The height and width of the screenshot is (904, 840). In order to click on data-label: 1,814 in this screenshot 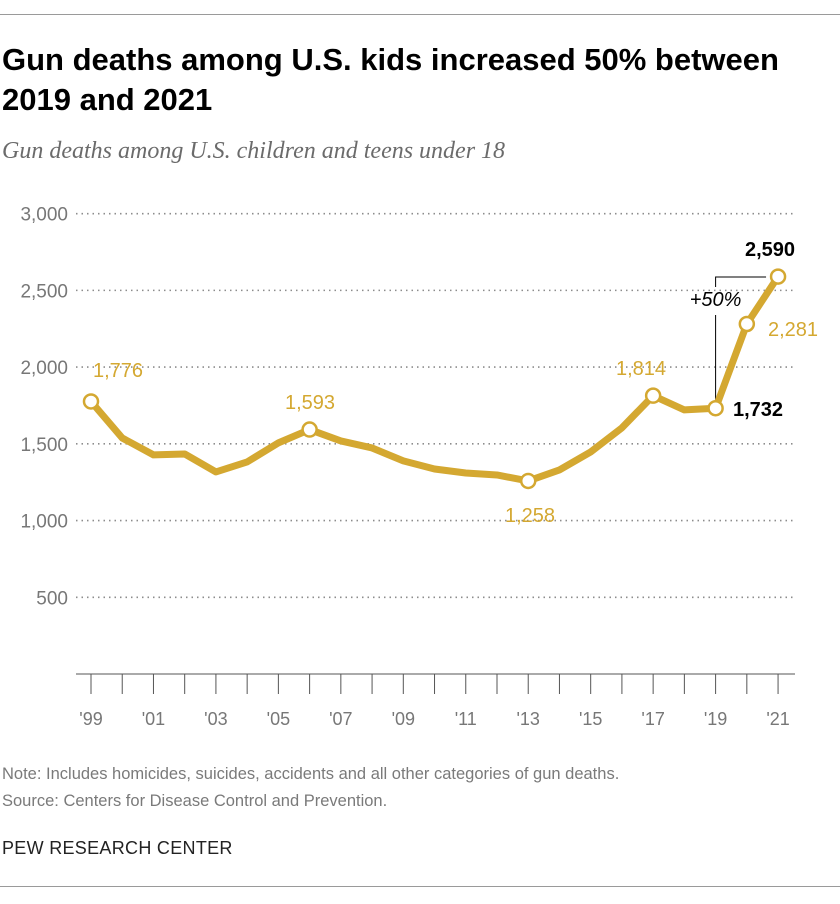, I will do `click(641, 369)`.